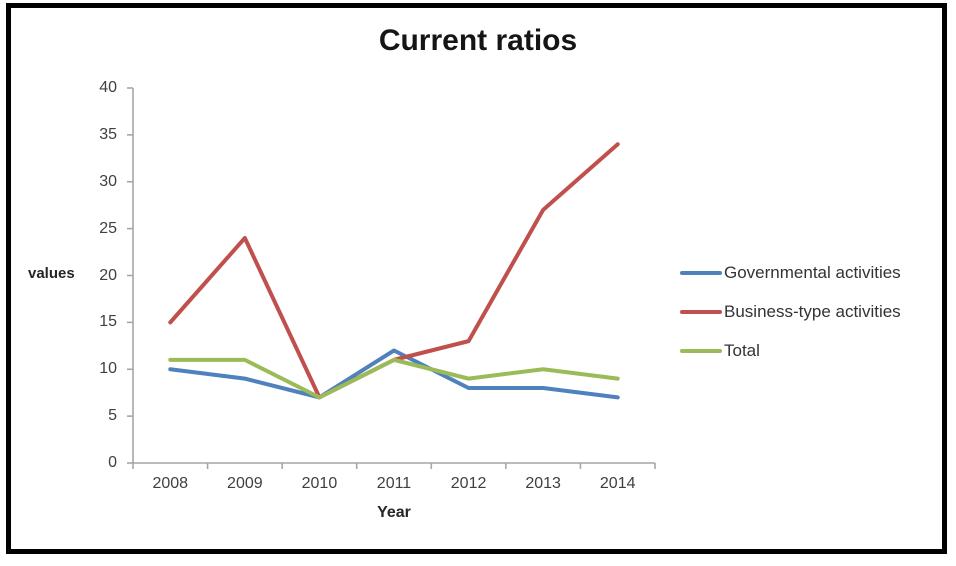 The height and width of the screenshot is (566, 956). Describe the element at coordinates (108, 369) in the screenshot. I see `y-tick-label-10: 10` at that location.